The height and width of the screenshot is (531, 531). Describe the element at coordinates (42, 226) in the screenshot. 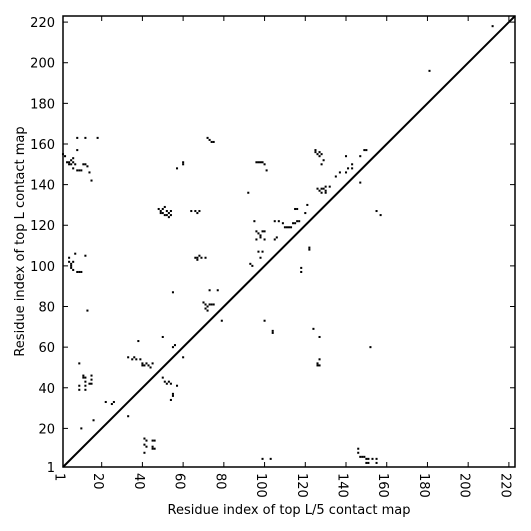

I see `y-tick-label: 120` at that location.